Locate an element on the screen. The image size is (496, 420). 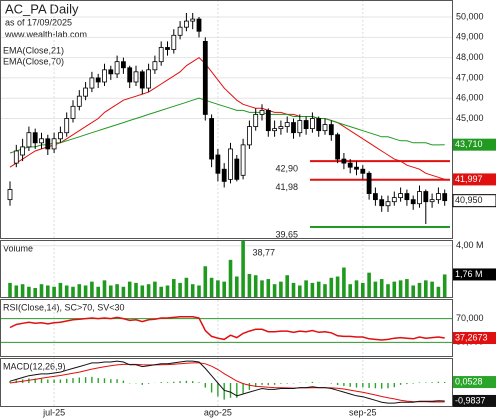
y-tick-label: 50,000 is located at coordinates (470, 16).